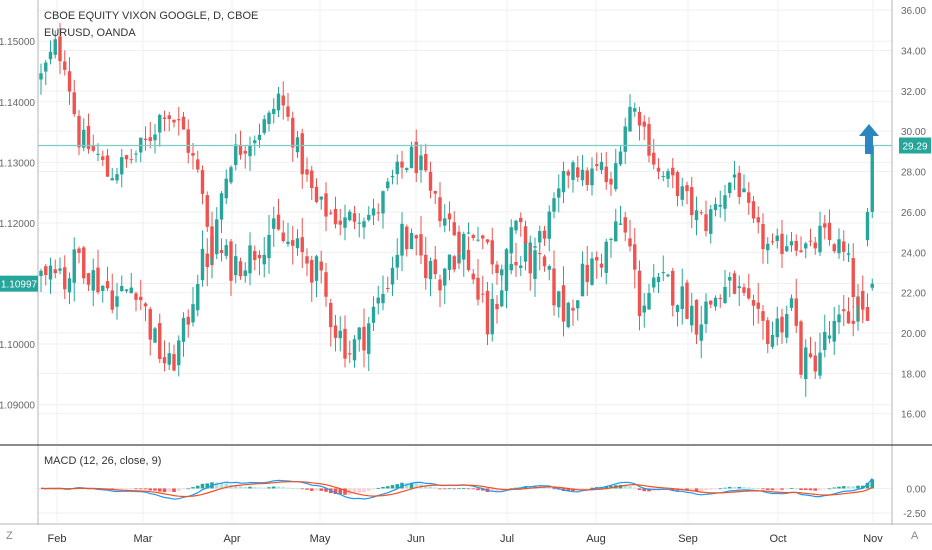 The height and width of the screenshot is (550, 932). What do you see at coordinates (456, 489) in the screenshot?
I see `signal-line` at bounding box center [456, 489].